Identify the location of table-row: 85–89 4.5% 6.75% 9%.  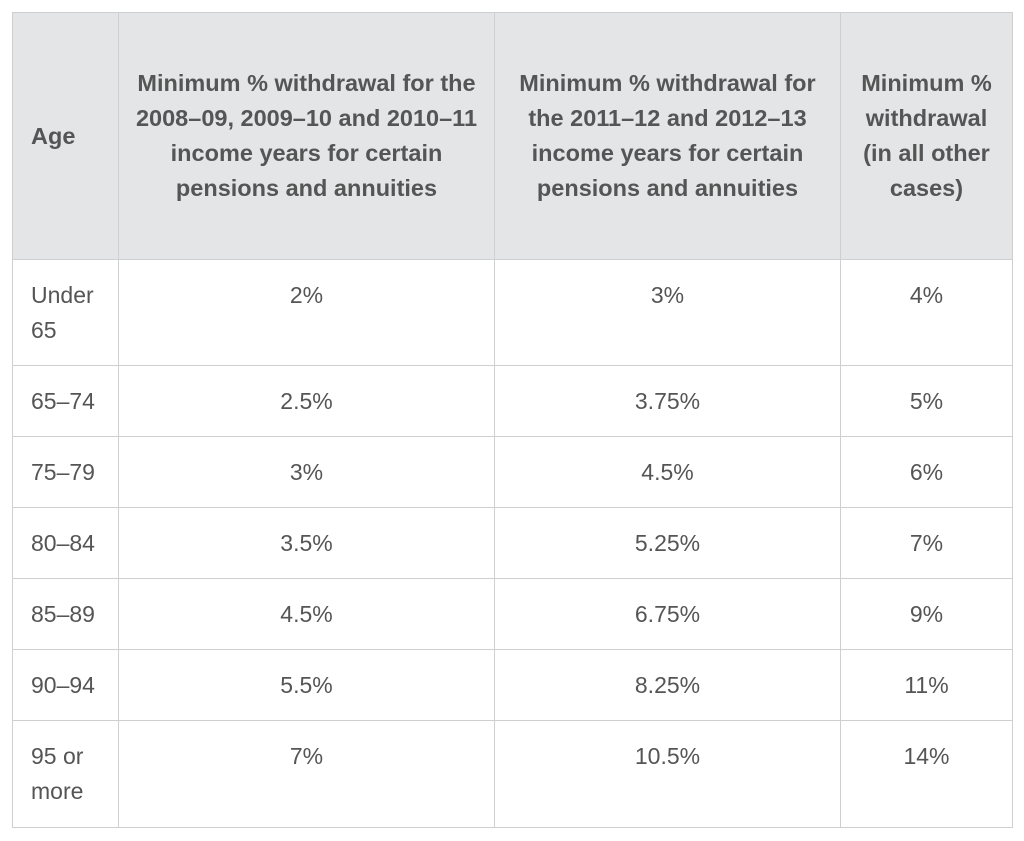
(512, 614).